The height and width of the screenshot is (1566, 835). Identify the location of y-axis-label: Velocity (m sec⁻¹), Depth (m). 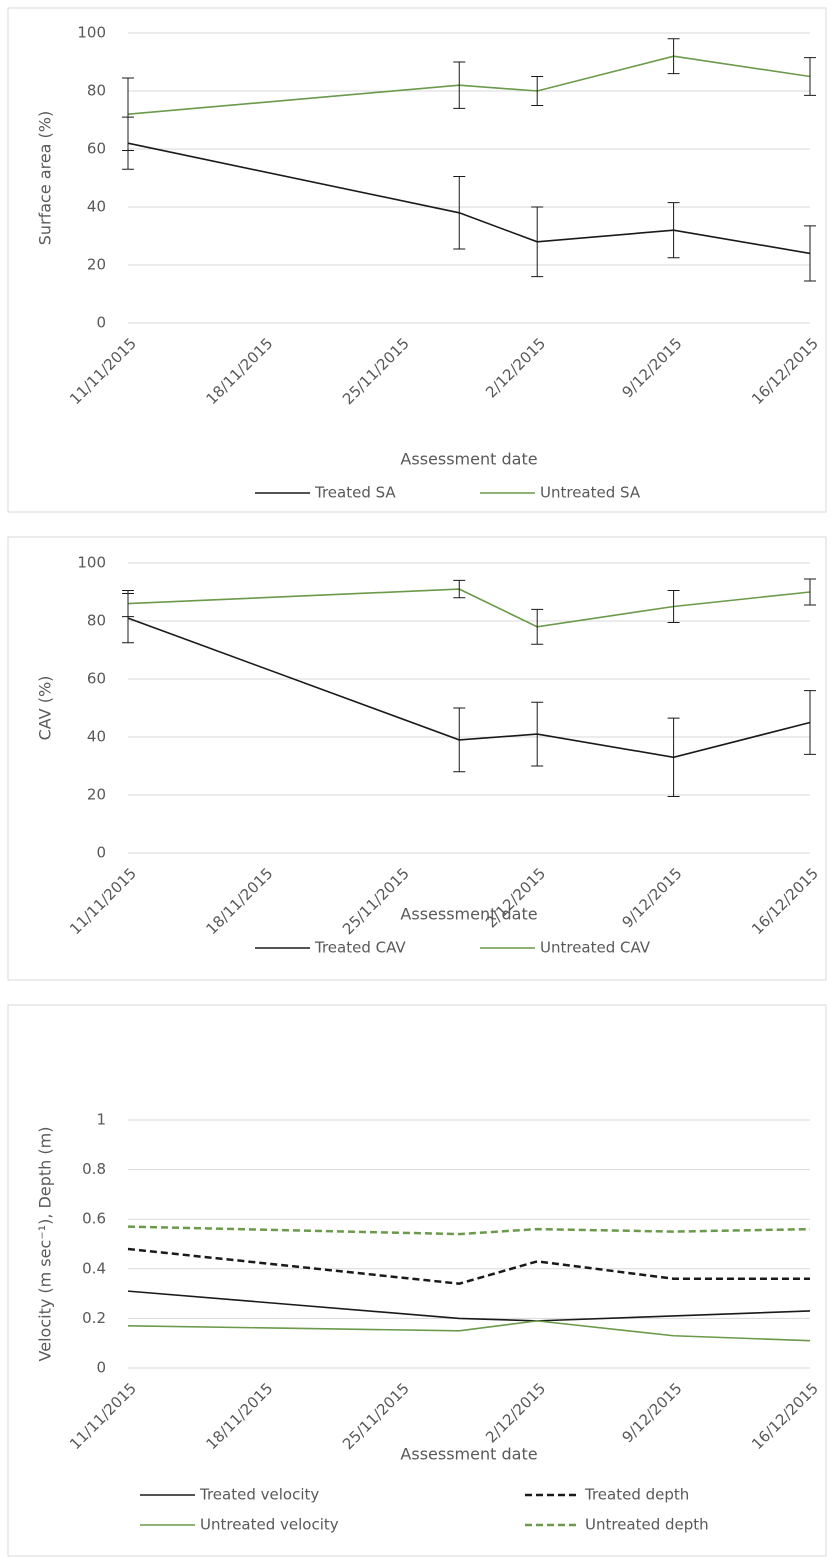
(45, 1244).